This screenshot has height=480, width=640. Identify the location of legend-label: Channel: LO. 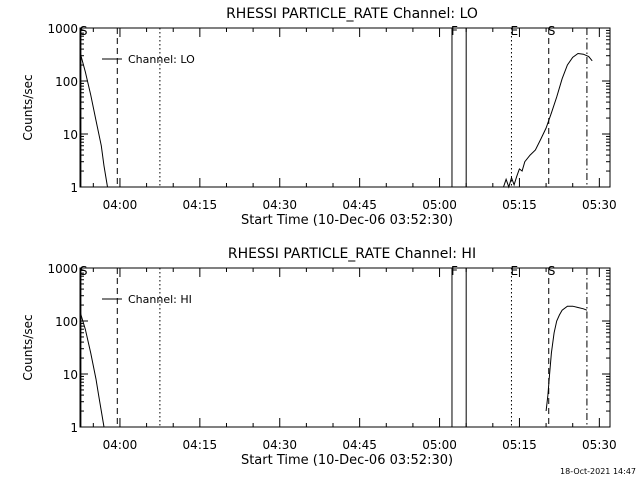
(161, 59).